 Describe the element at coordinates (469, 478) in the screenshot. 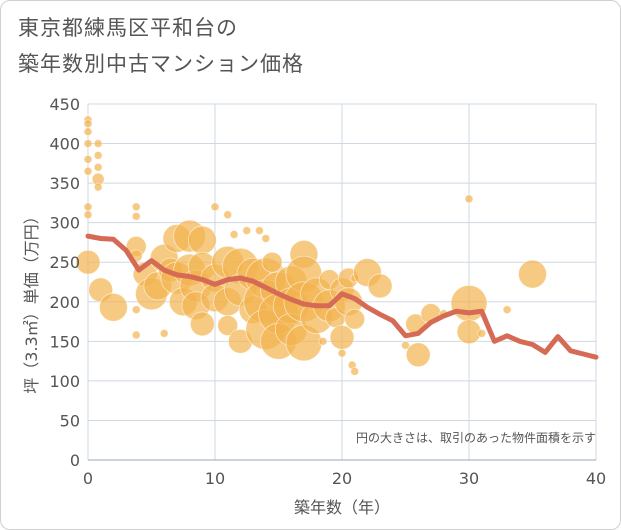

I see `x-tick-label: 30` at that location.